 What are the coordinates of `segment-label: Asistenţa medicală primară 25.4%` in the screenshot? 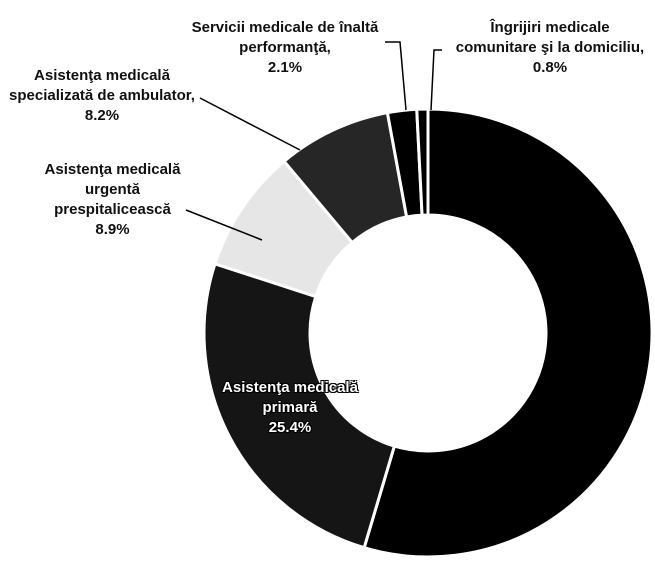 It's located at (290, 408).